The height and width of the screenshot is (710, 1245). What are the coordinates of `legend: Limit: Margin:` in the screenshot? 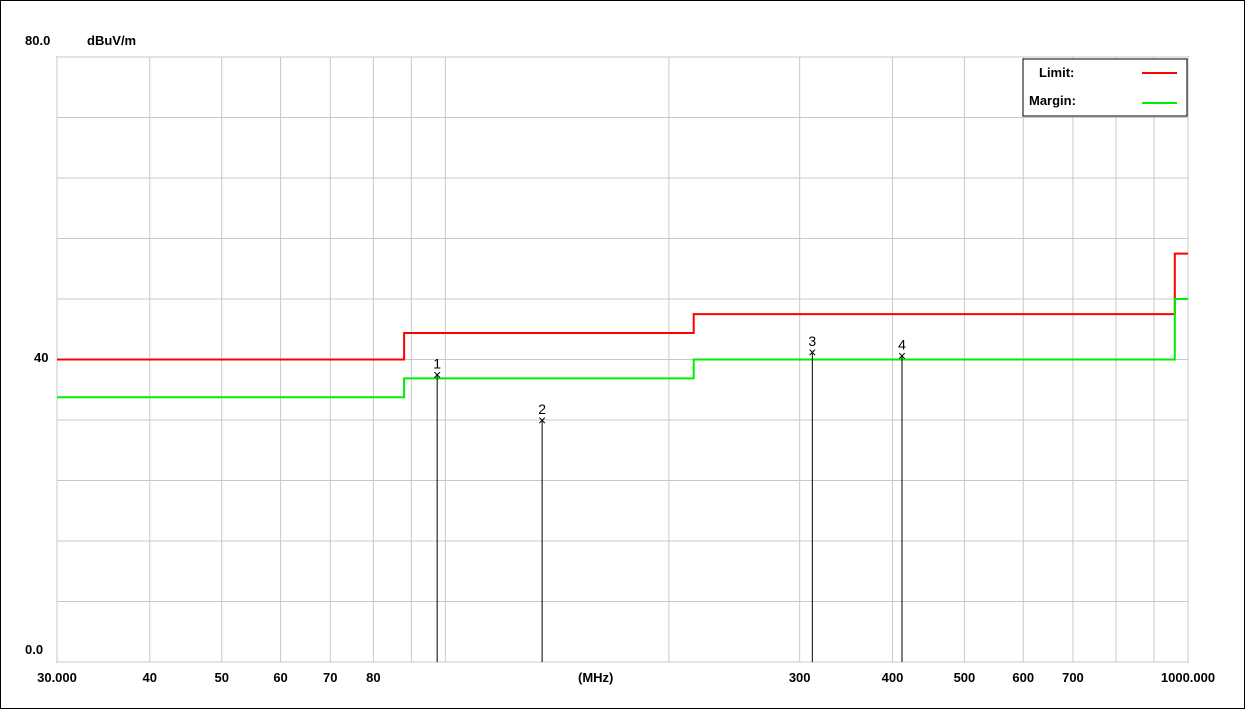 It's located at (1105, 87).